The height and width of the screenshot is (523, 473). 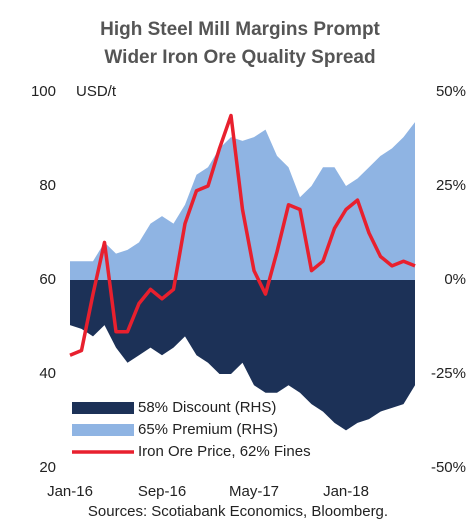 I want to click on x-tick-label: Jan-16, so click(x=70, y=491).